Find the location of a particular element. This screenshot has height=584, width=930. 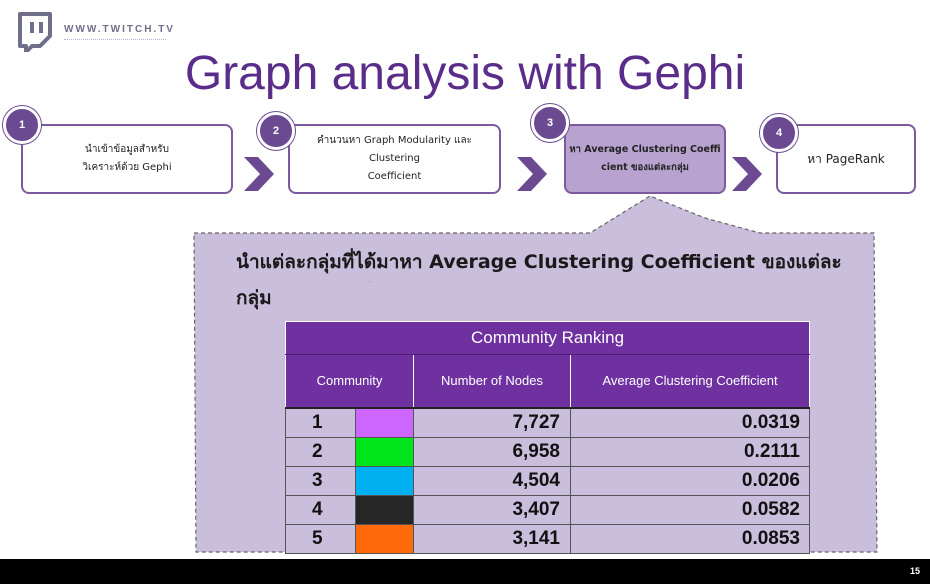

node-count: 4,504 is located at coordinates (492, 480).